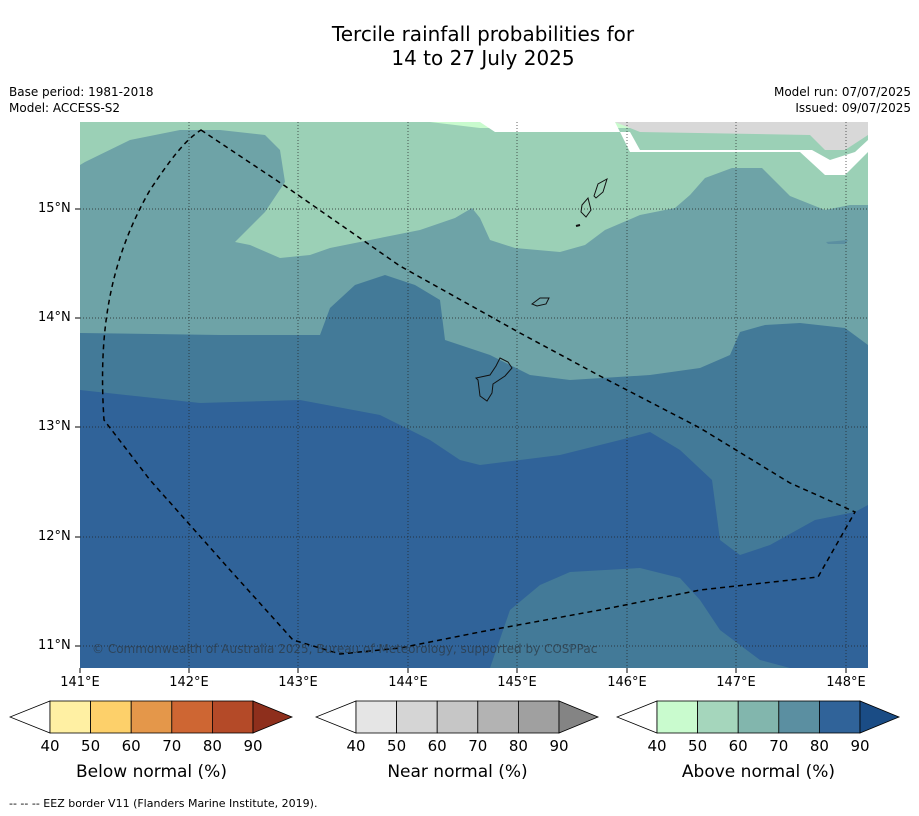  What do you see at coordinates (91, 746) in the screenshot?
I see `below-normal-tick-label: 50` at bounding box center [91, 746].